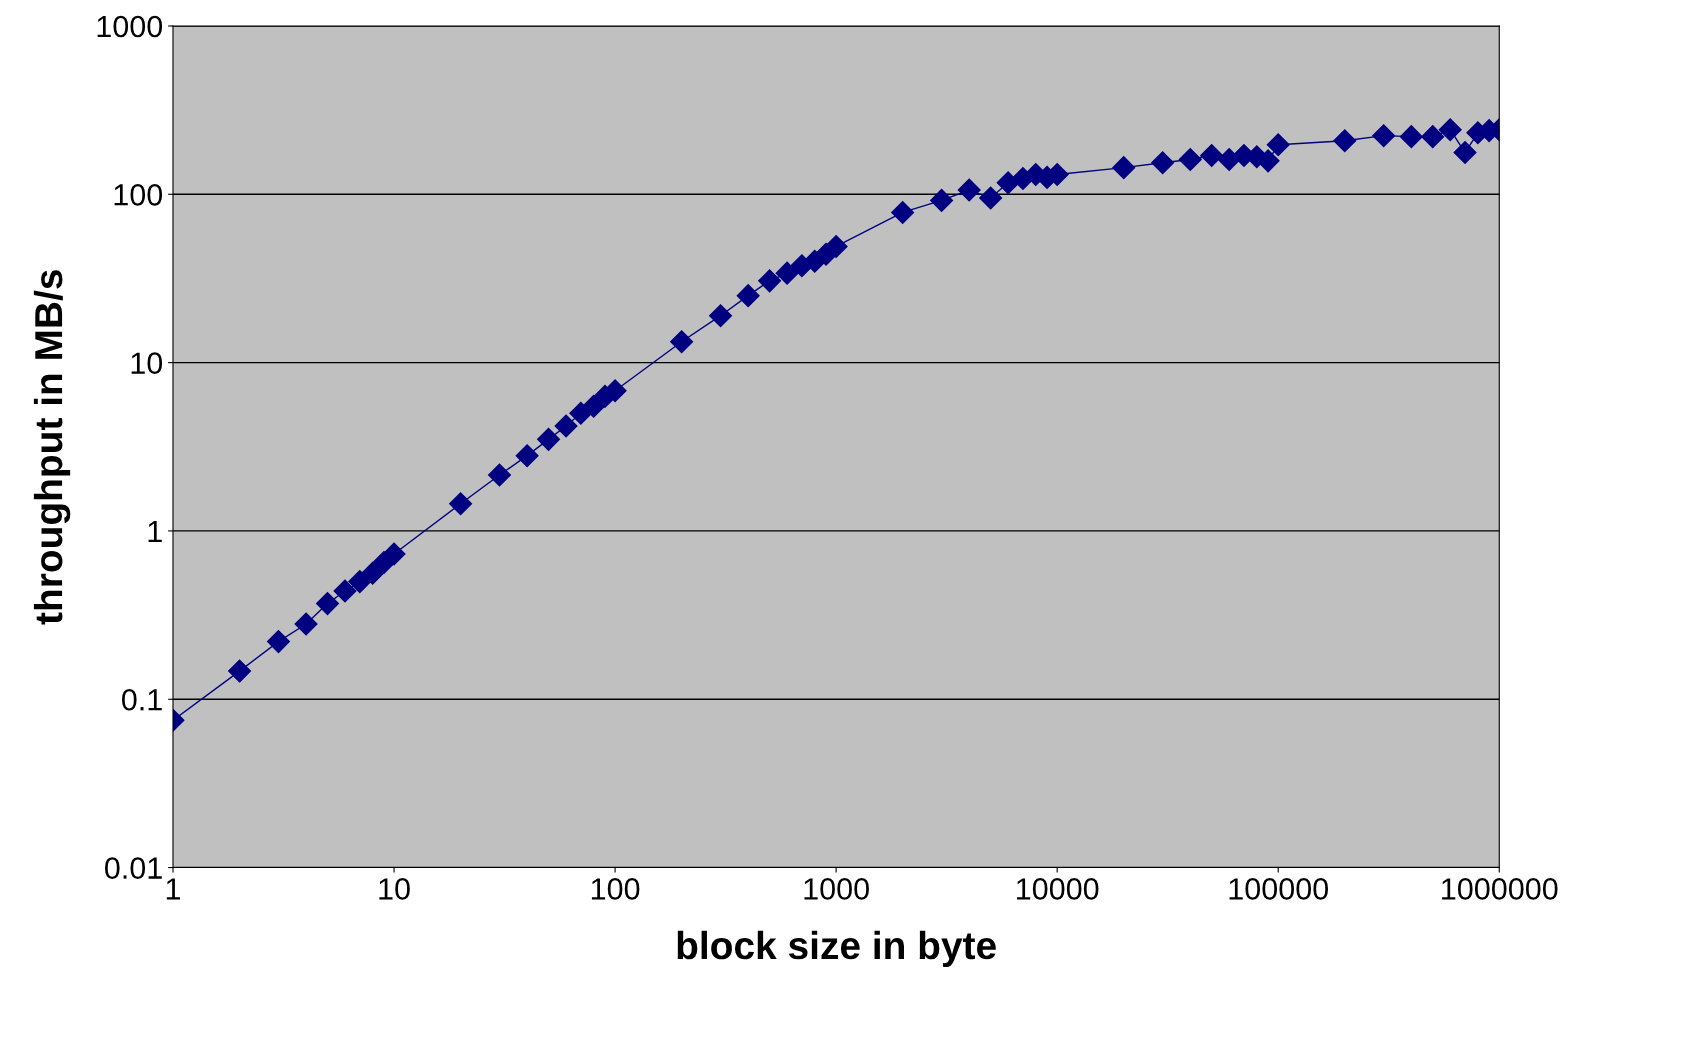 This screenshot has width=1696, height=1039. I want to click on y-tick-label: 1000, so click(130, 26).